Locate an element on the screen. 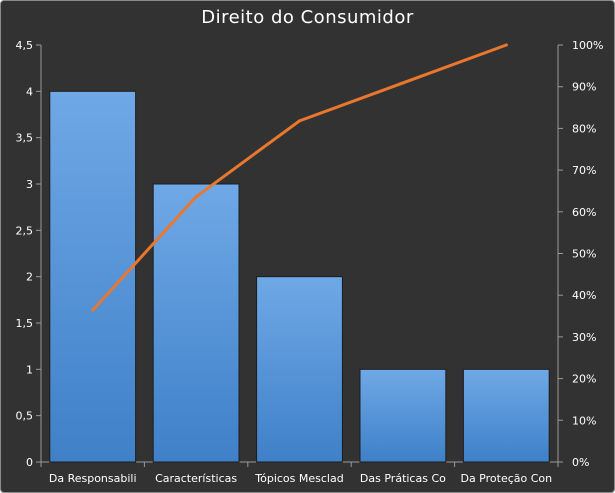 The width and height of the screenshot is (615, 493). y-tick-label: 3 is located at coordinates (29, 184).